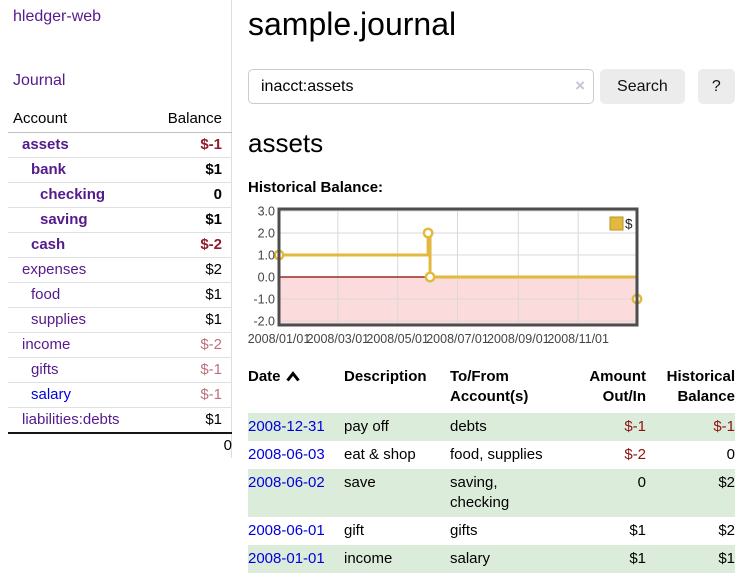 This screenshot has width=742, height=582. I want to click on account-link: liabilities:debts, so click(71, 419).